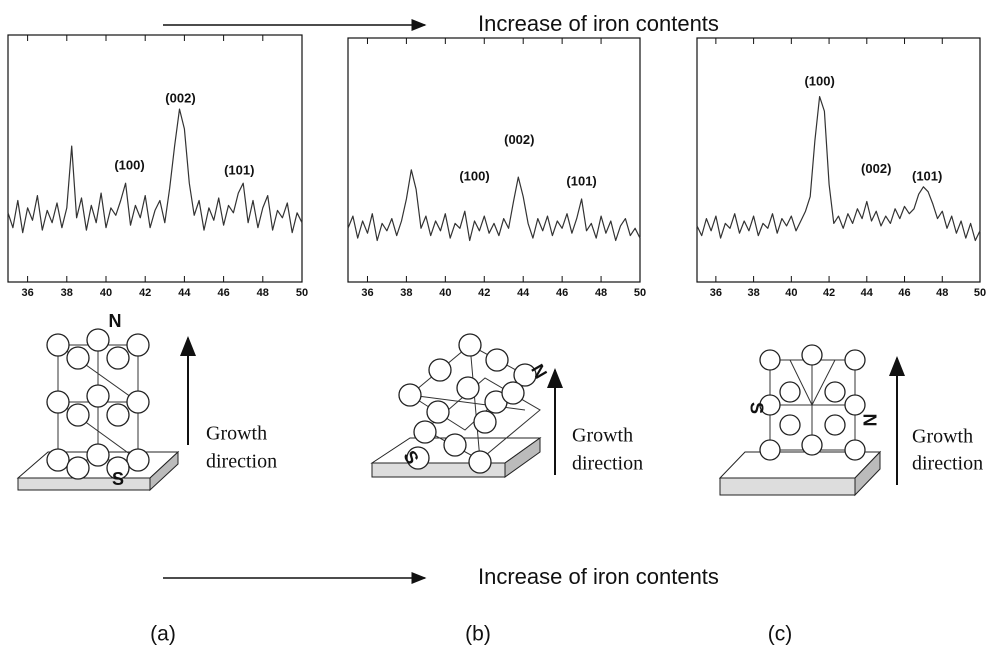 Image resolution: width=993 pixels, height=651 pixels. Describe the element at coordinates (163, 634) in the screenshot. I see `panel-label: (a)` at that location.